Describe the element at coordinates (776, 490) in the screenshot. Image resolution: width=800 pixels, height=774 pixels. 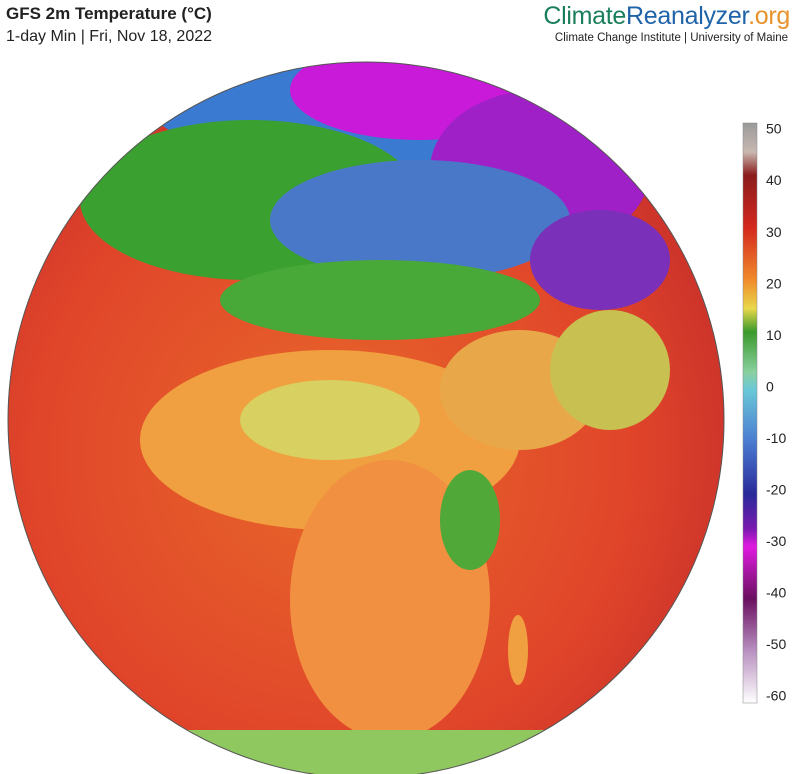
I see `colorbar-tick-label: -20` at that location.